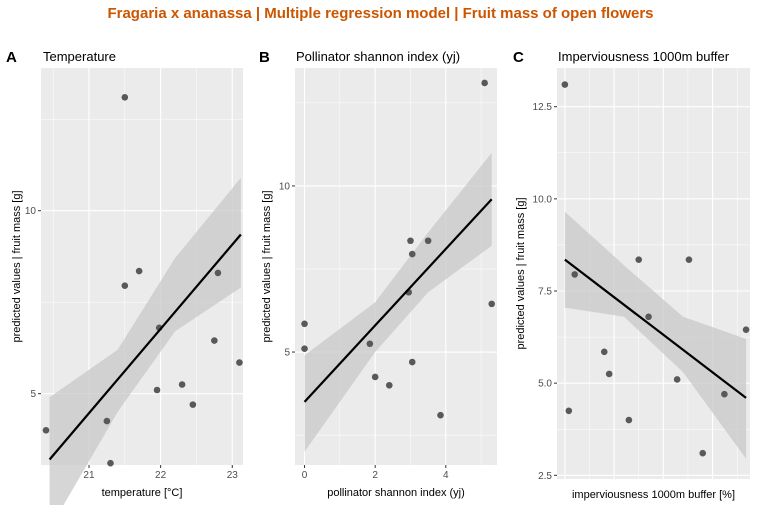  I want to click on y-tick-label: 10.0, so click(543, 199).